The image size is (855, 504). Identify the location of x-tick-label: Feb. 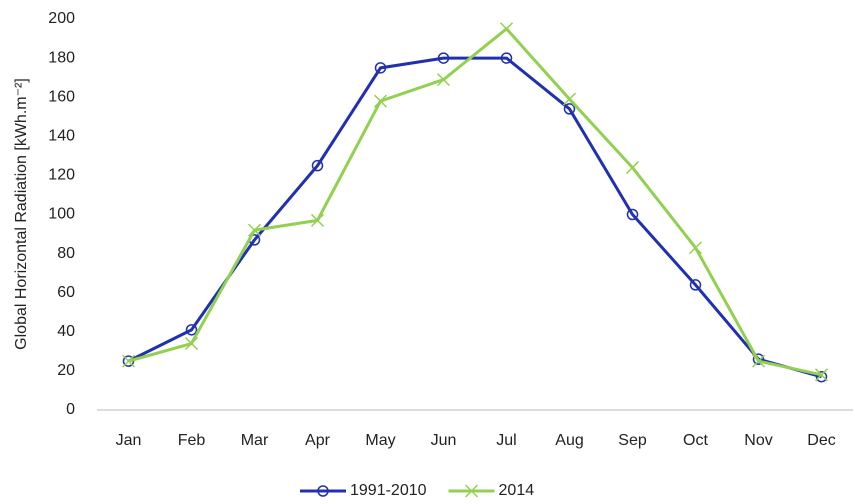
(192, 440).